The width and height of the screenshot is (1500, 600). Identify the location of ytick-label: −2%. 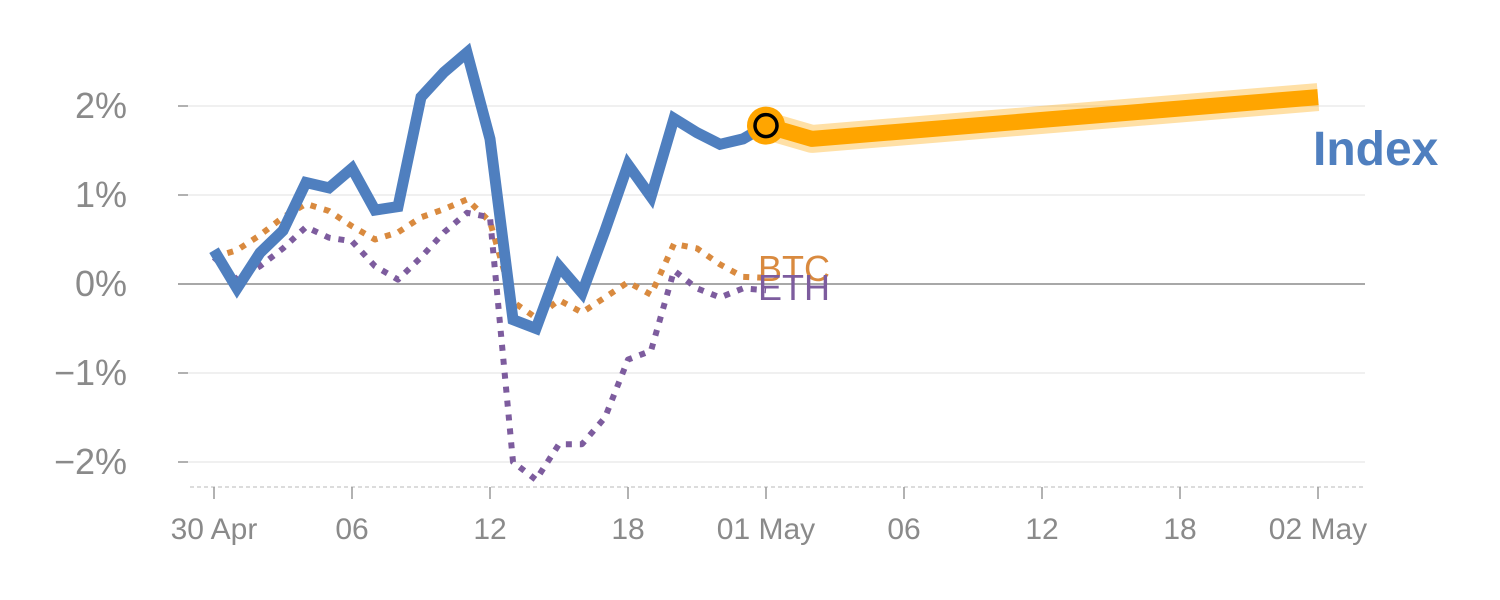
(90, 461).